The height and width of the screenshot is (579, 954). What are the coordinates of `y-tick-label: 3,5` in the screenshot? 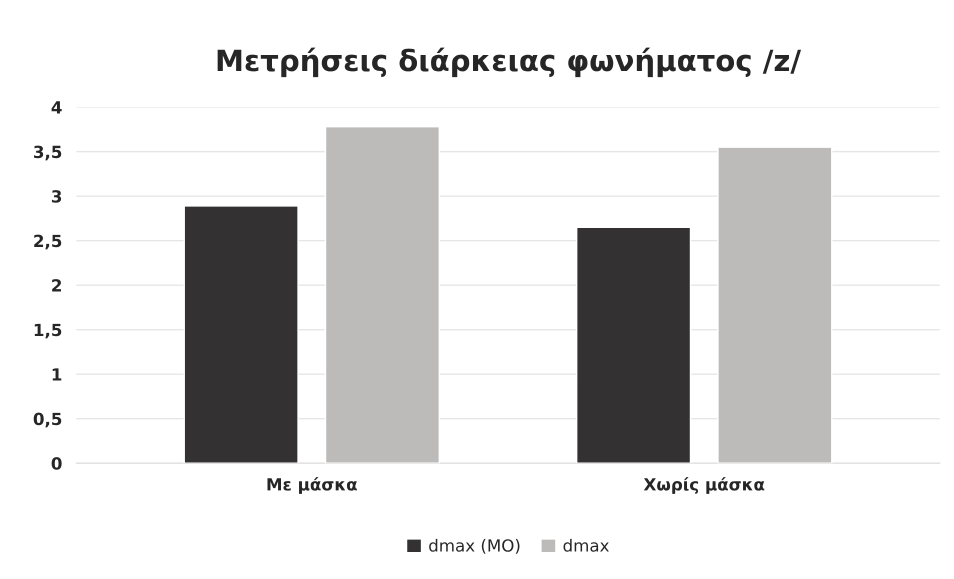 It's located at (48, 153).